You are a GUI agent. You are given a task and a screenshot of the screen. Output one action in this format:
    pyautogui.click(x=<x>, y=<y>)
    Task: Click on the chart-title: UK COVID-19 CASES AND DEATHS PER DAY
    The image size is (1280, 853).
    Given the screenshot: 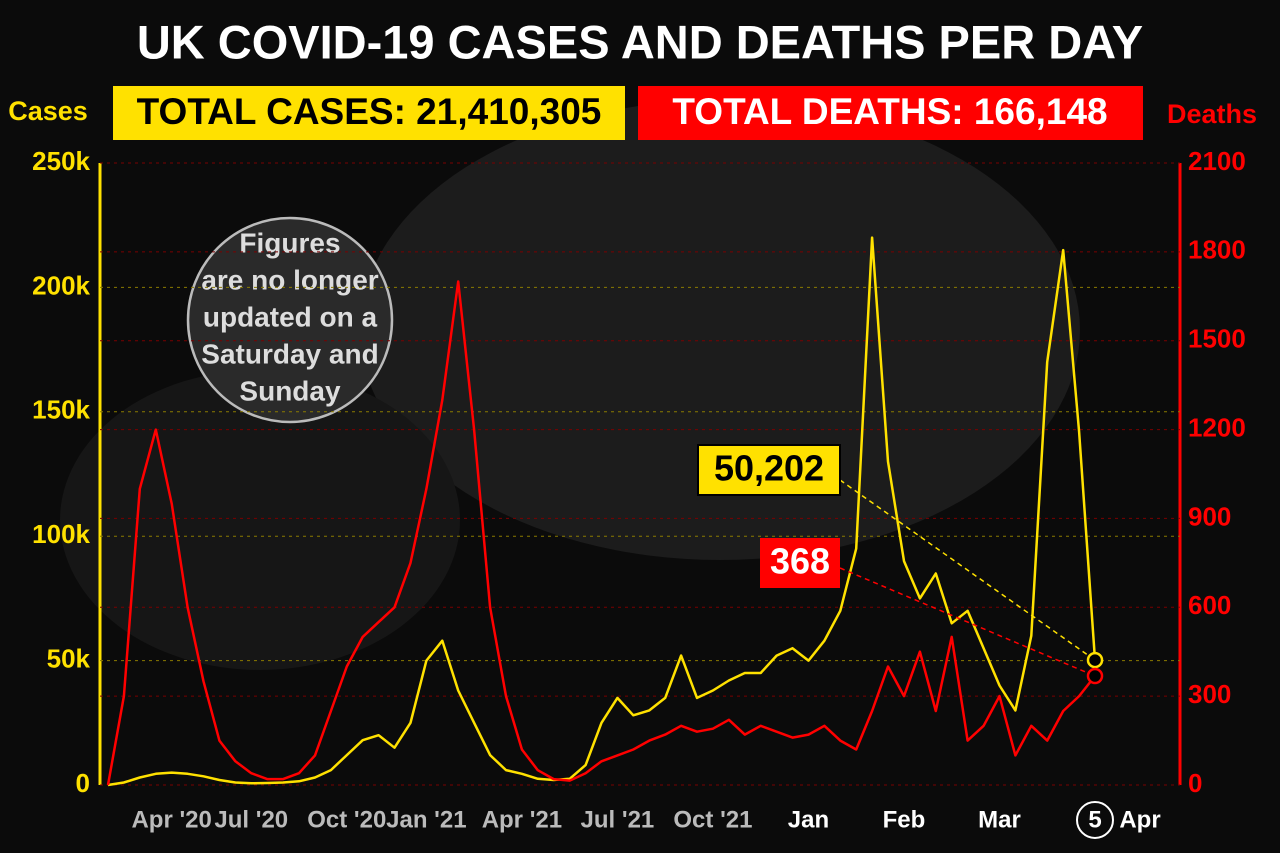 What is the action you would take?
    pyautogui.click(x=640, y=41)
    